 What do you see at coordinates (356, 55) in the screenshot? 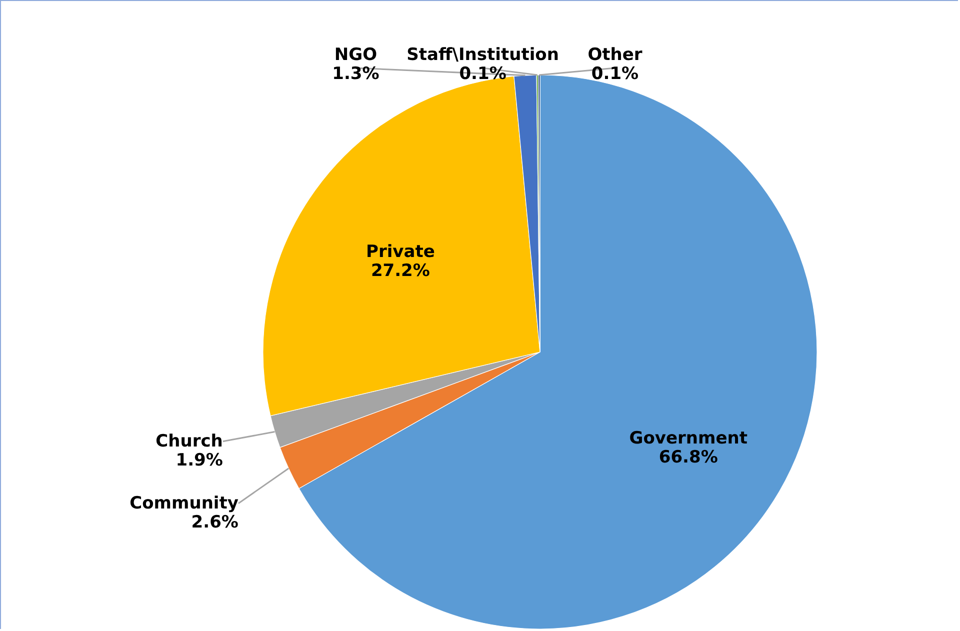
I see `slice-label: NGO` at bounding box center [356, 55].